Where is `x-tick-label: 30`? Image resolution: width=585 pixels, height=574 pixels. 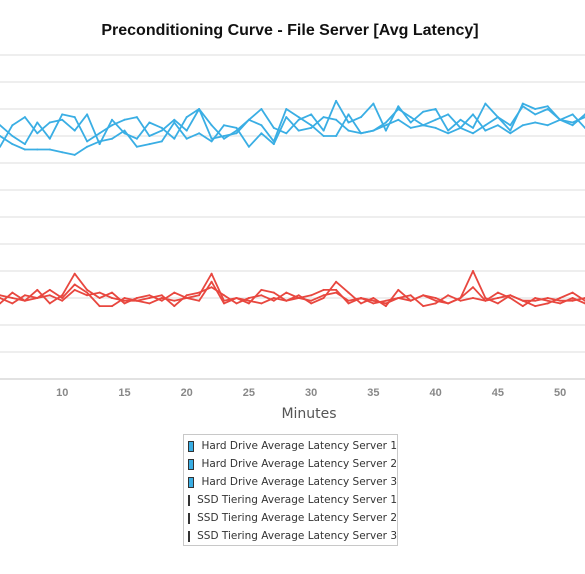 x-tick-label: 30 is located at coordinates (311, 393).